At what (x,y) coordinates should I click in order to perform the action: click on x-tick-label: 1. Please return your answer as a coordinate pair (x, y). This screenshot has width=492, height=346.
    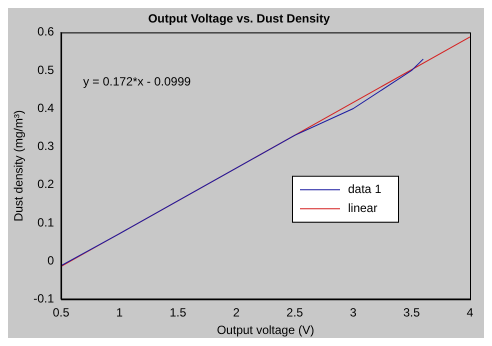
    Looking at the image, I should click on (120, 313).